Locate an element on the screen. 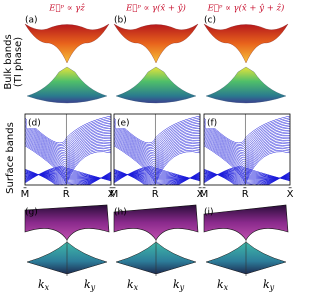  row-label: Surface bands is located at coordinates (10, 158).